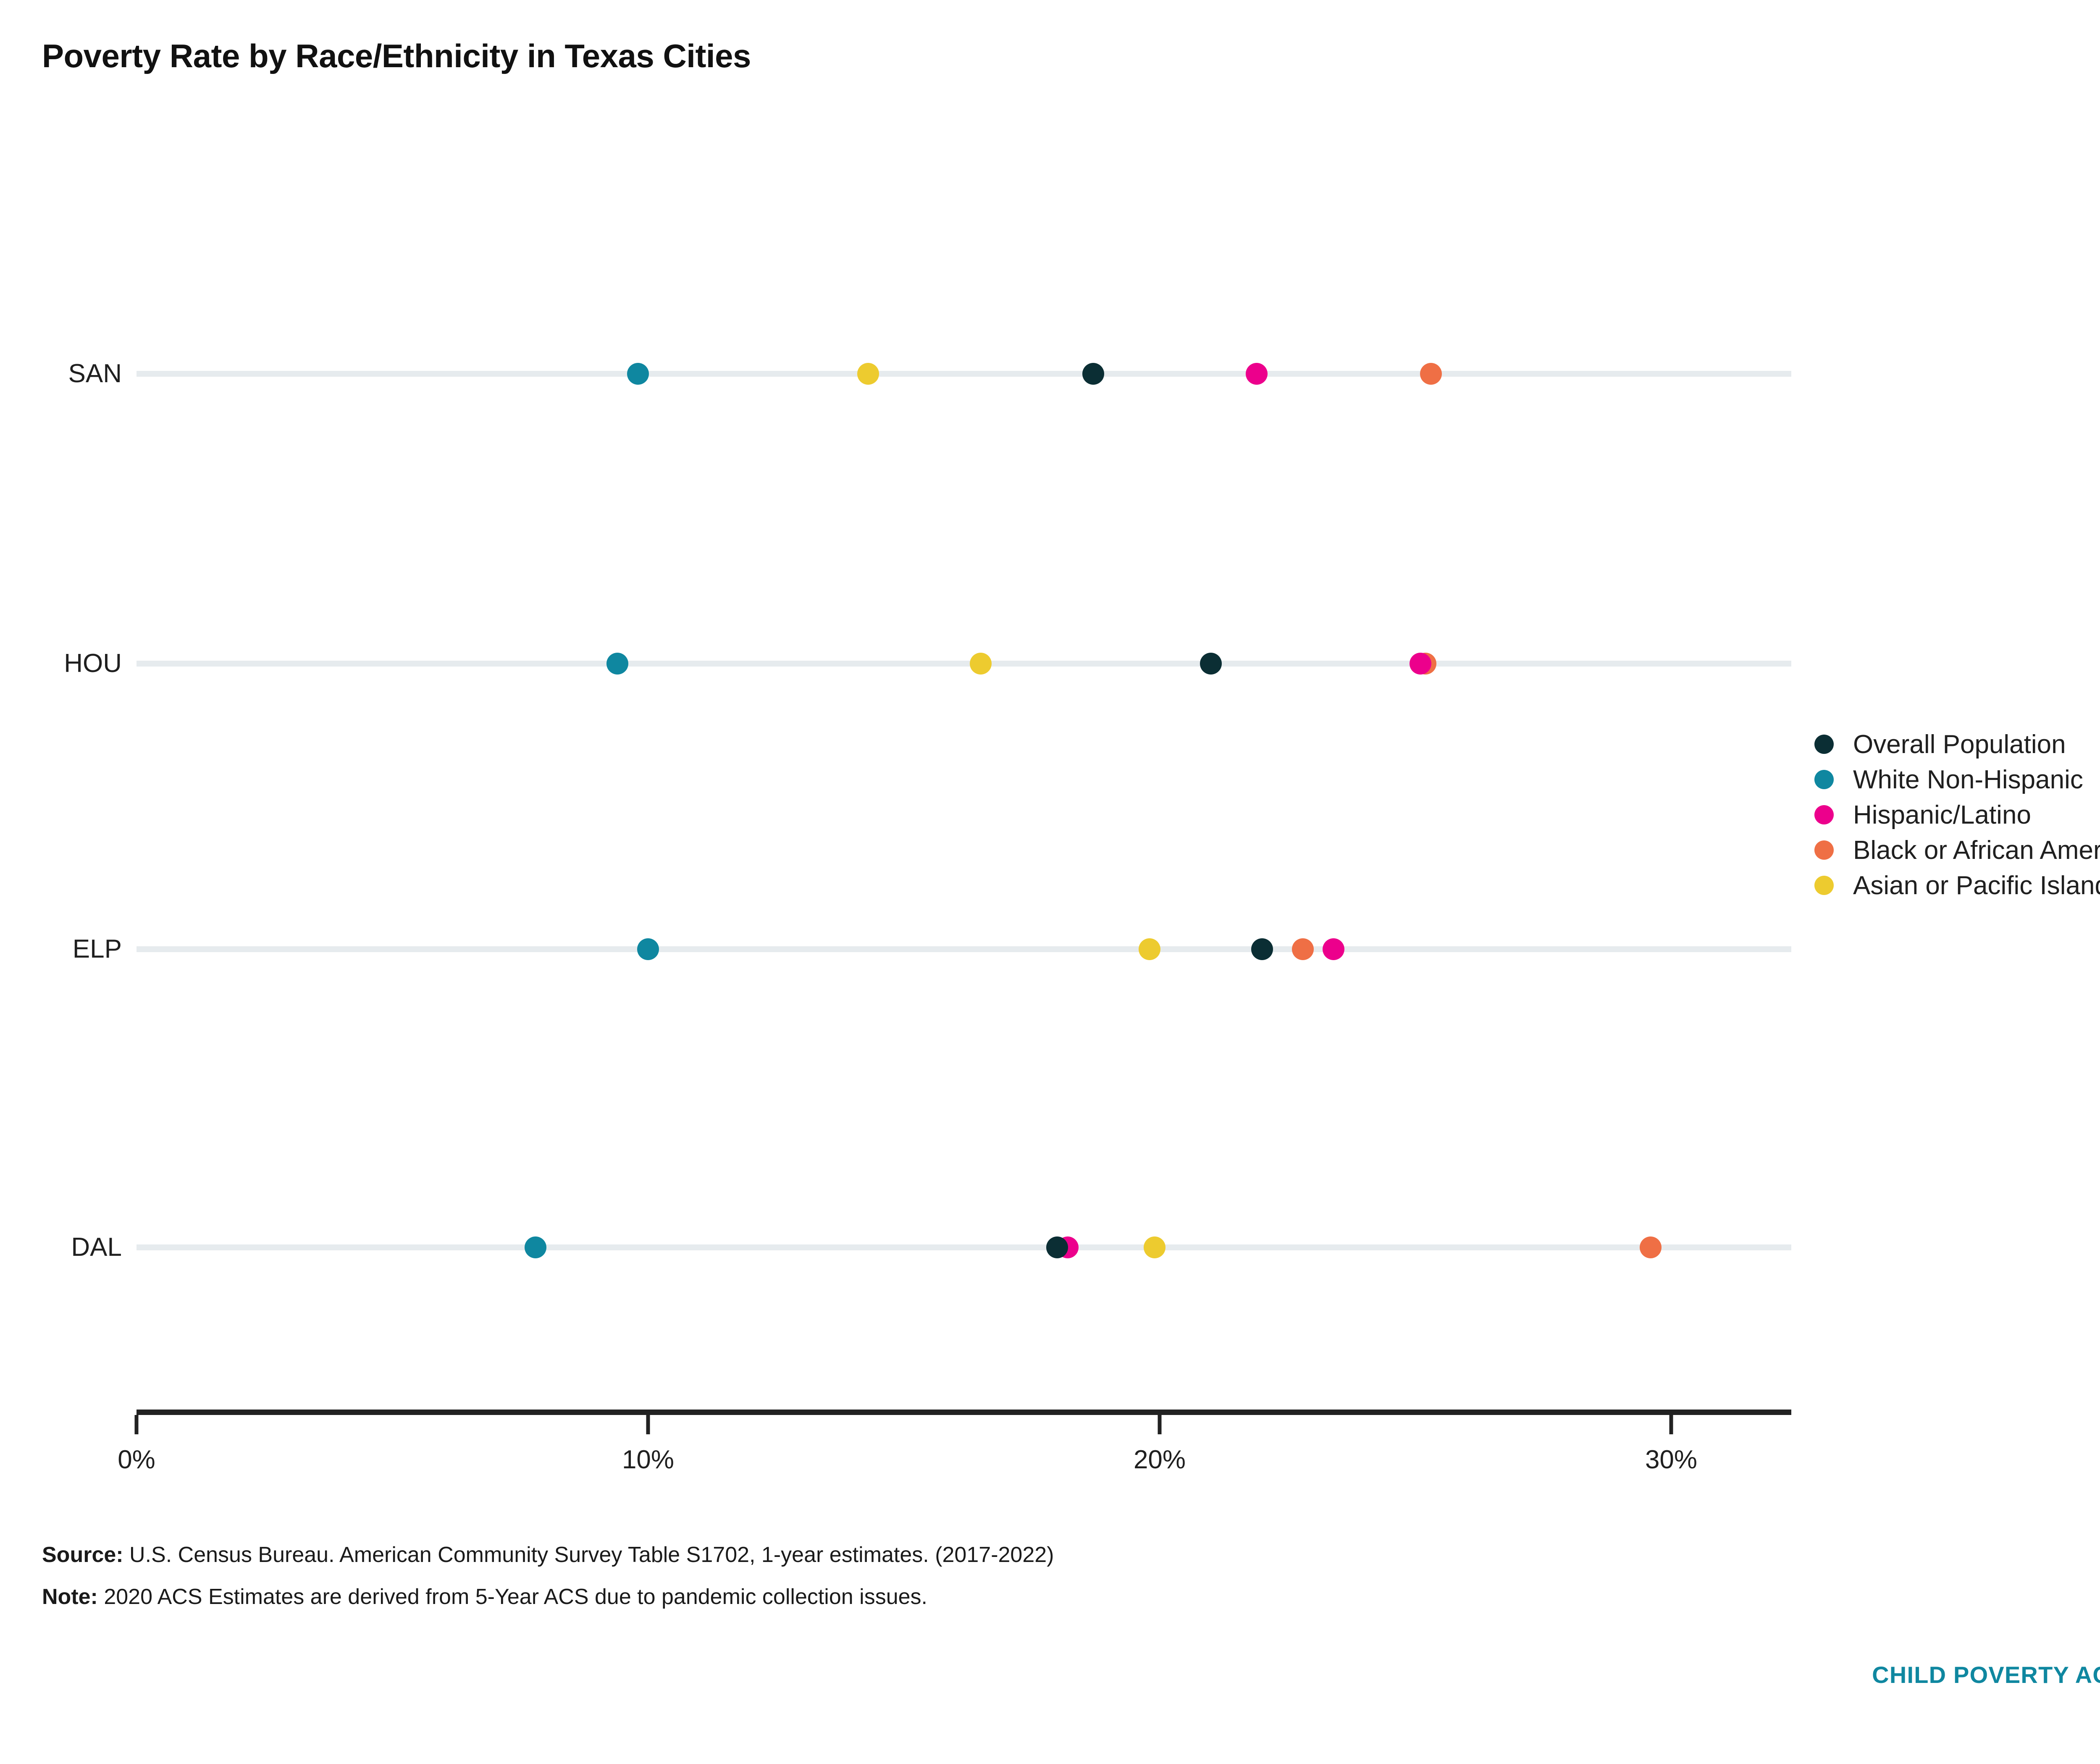 This screenshot has width=2100, height=1764. I want to click on legend-item: White Non-Hispanic, so click(1957, 779).